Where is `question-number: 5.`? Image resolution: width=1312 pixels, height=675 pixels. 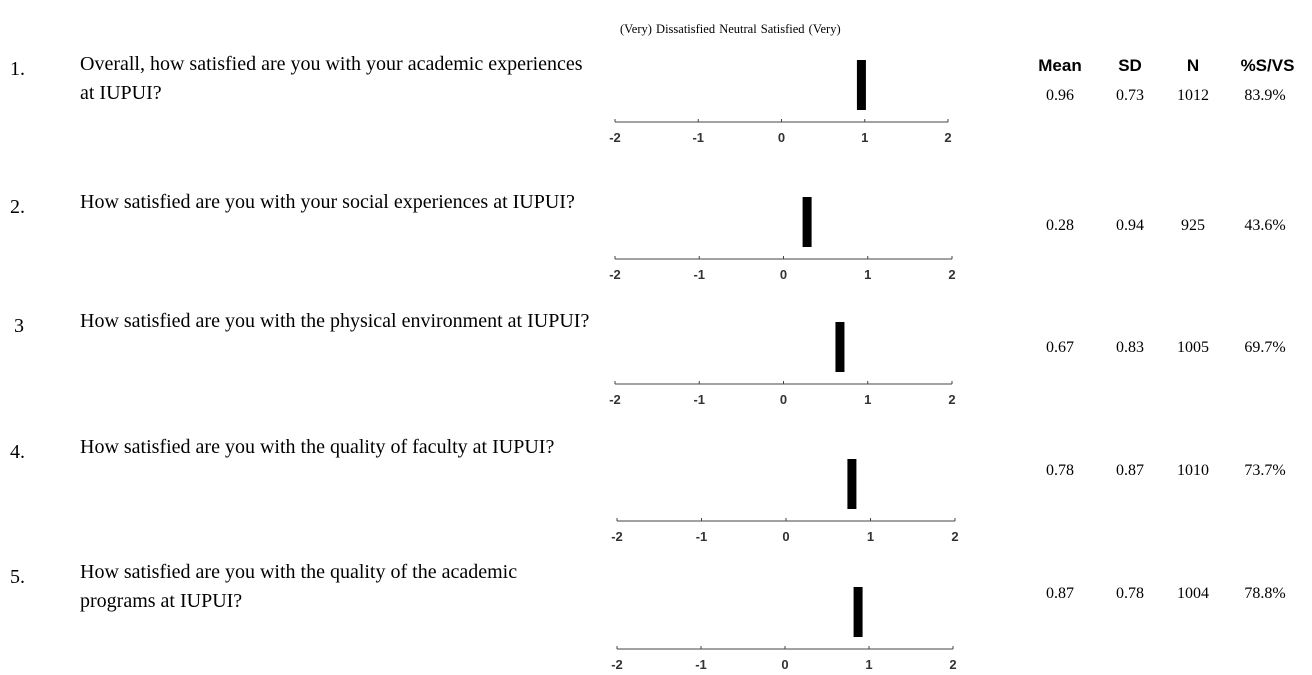
question-number: 5. is located at coordinates (17, 577).